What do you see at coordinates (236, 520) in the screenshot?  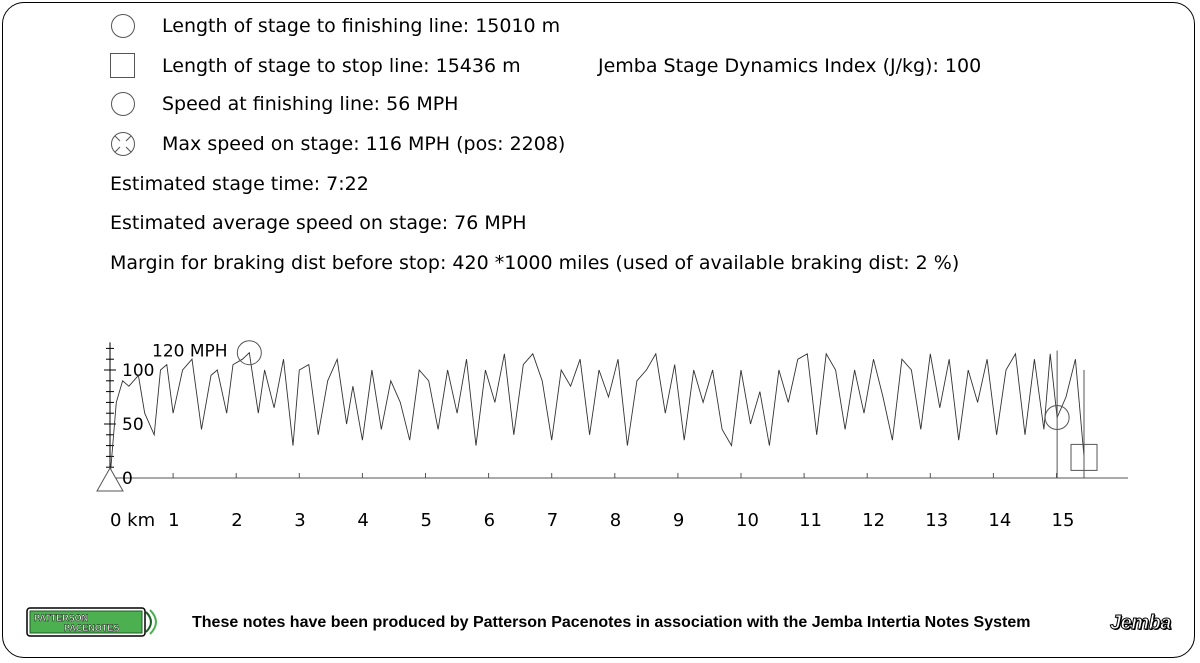 I see `x-tick-label: 2` at bounding box center [236, 520].